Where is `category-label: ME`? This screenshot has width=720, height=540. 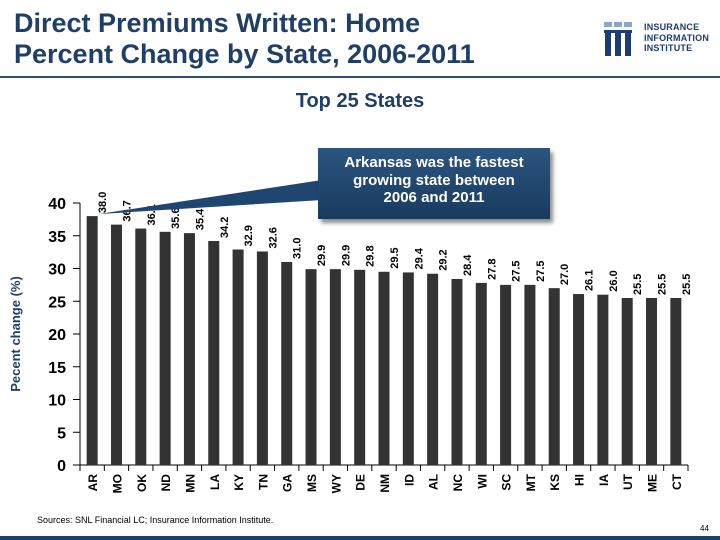
category-label: ME is located at coordinates (653, 483).